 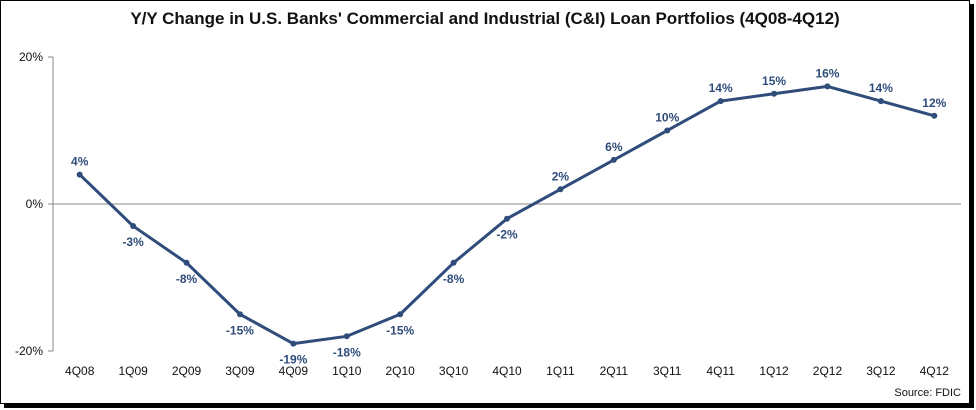 What do you see at coordinates (31, 57) in the screenshot?
I see `y-tick-label: 20%` at bounding box center [31, 57].